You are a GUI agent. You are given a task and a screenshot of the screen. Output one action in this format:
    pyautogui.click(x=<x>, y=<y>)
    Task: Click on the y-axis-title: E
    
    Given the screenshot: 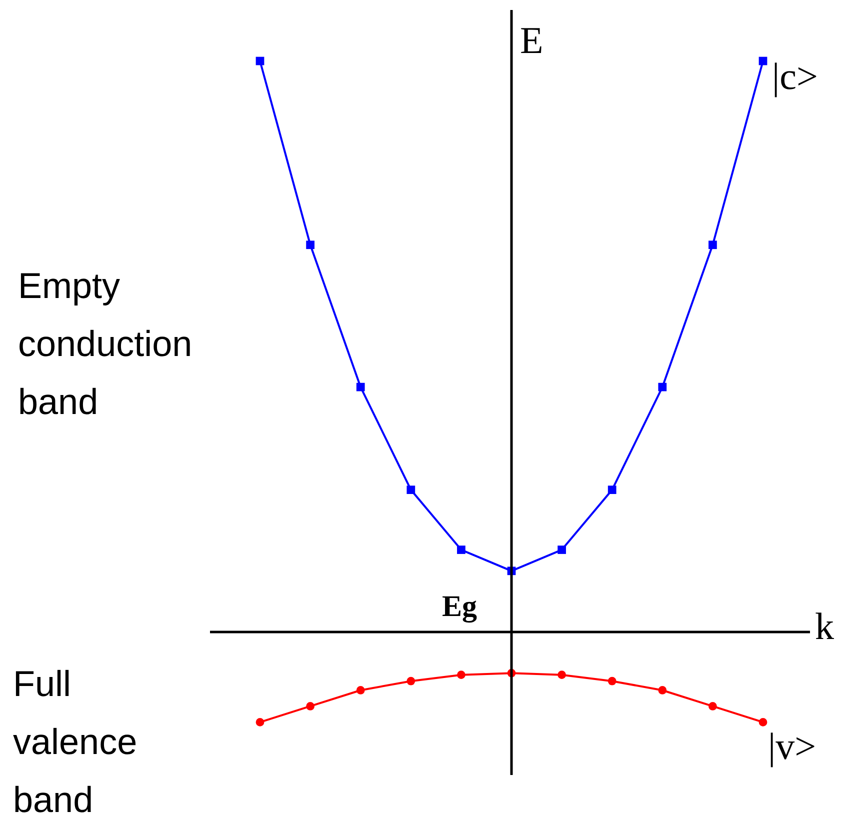 What is the action you would take?
    pyautogui.click(x=532, y=41)
    